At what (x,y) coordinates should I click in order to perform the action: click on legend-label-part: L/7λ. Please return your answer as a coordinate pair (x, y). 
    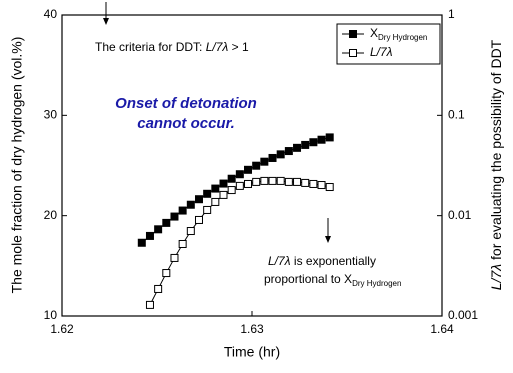
    Looking at the image, I should click on (381, 52).